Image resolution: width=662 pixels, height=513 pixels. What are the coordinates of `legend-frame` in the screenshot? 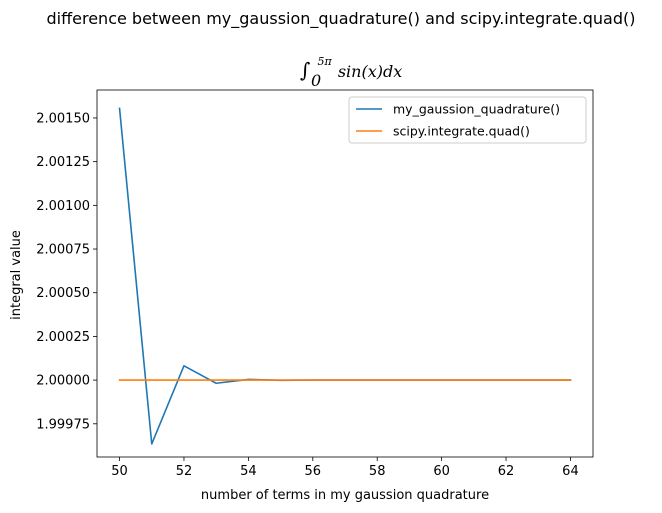 It's located at (467, 120).